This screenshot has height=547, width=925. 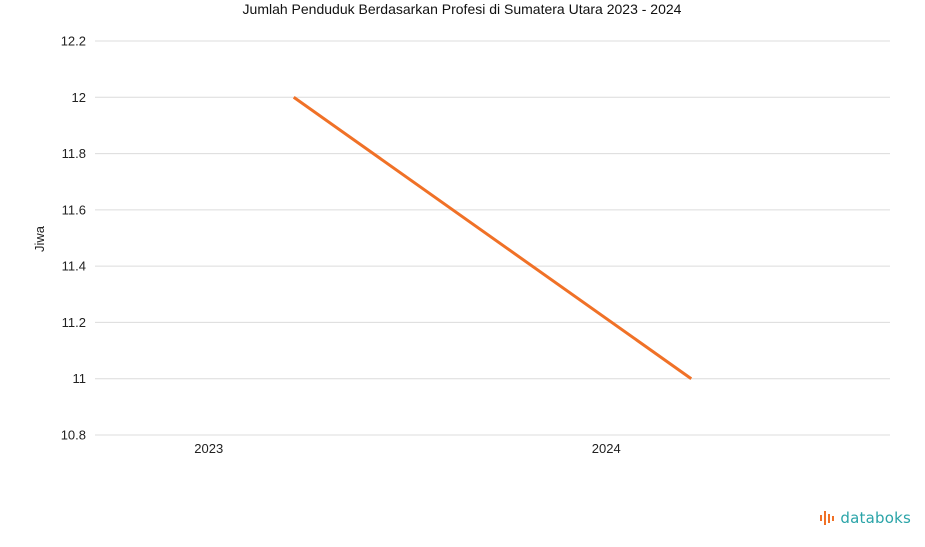 I want to click on y-axis-ticks: 10.8 11 11.2 11.4 11.6 11.8 12 12.2, so click(x=73, y=238).